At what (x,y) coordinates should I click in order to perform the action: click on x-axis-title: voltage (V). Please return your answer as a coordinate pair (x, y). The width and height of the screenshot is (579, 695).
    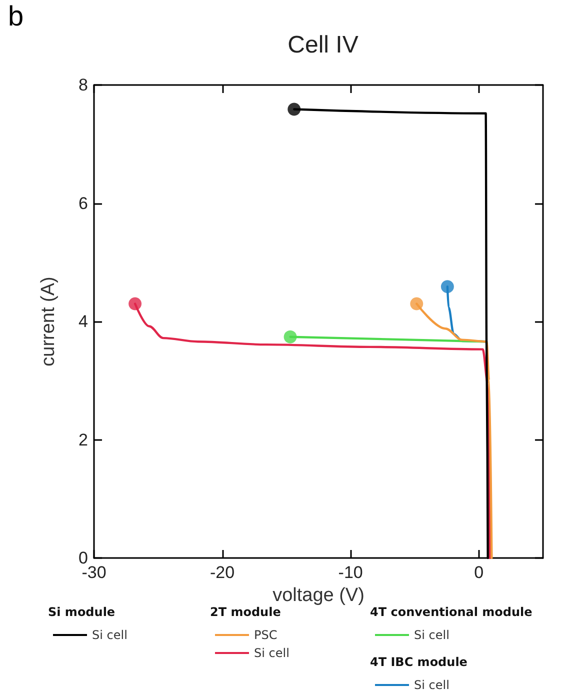
    Looking at the image, I should click on (318, 595).